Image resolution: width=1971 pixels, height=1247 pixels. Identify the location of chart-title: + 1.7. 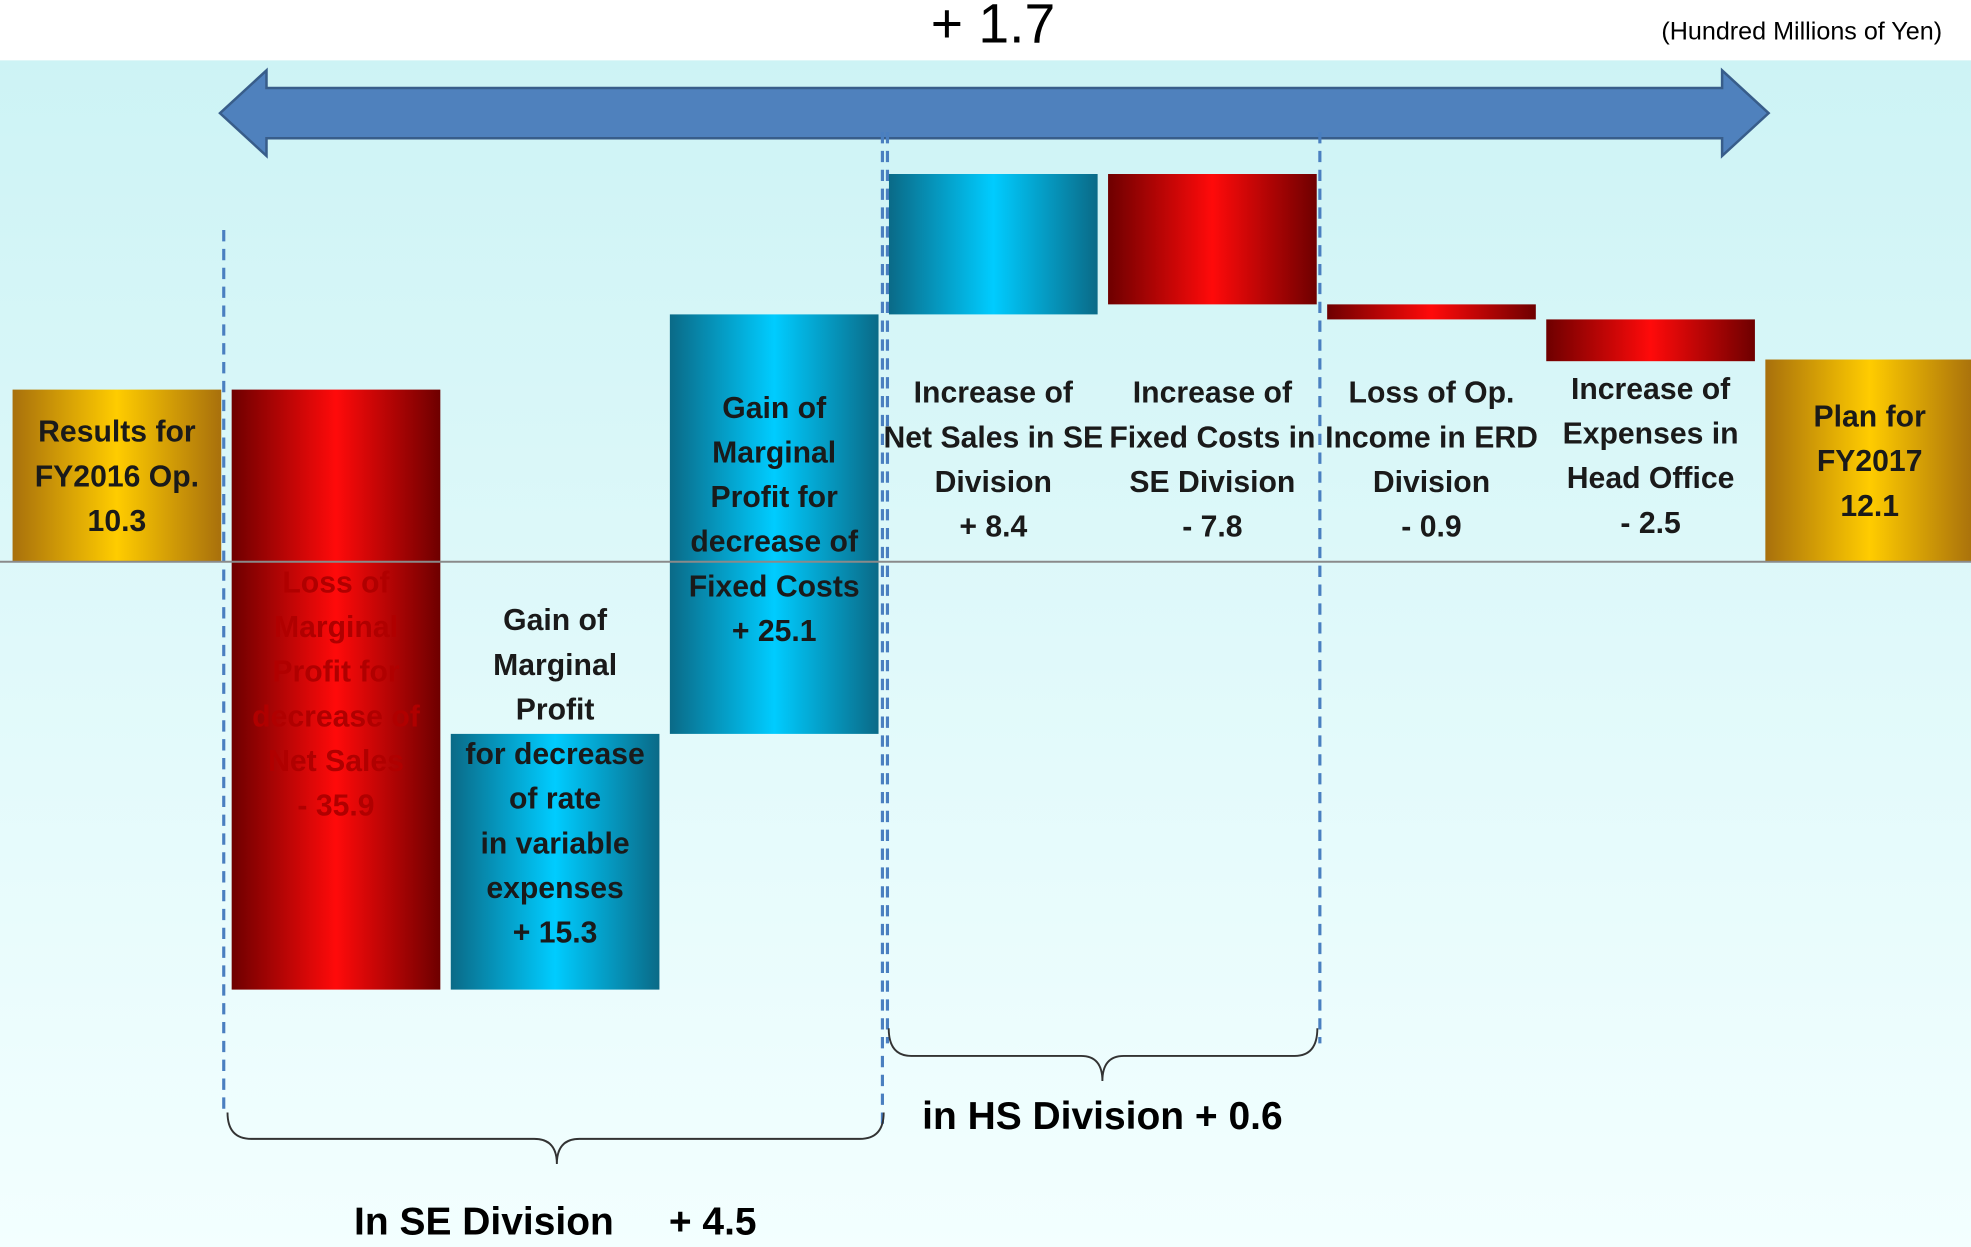
(993, 27).